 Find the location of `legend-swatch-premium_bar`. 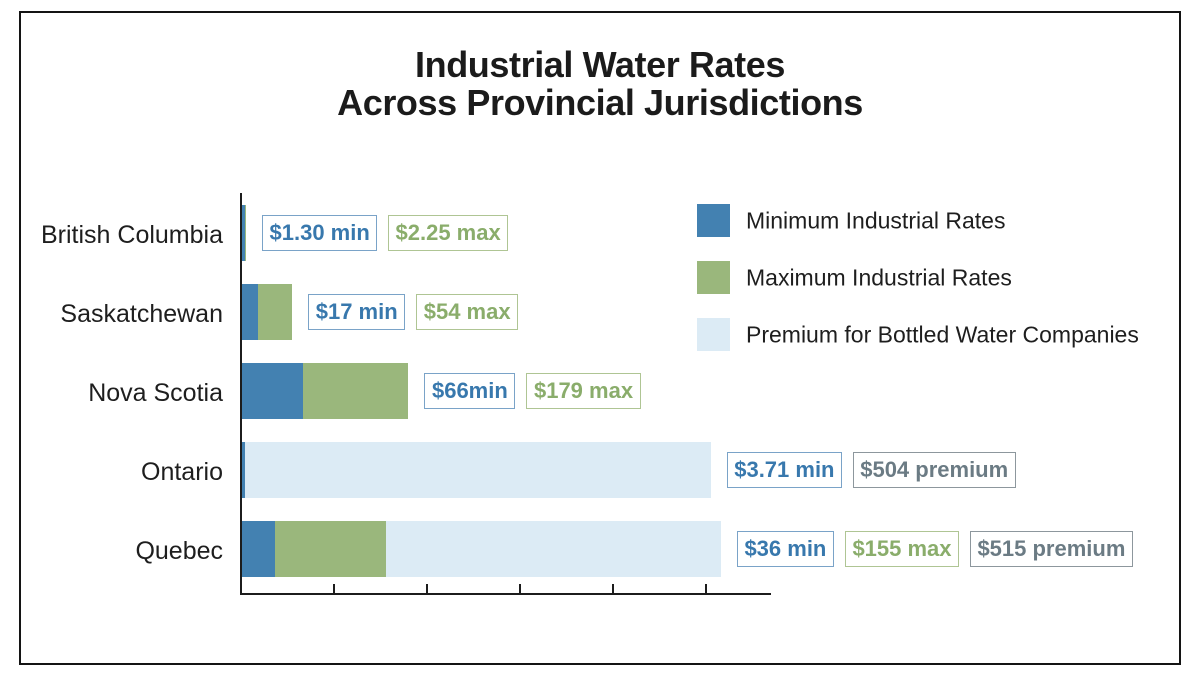

legend-swatch-premium_bar is located at coordinates (713, 334).